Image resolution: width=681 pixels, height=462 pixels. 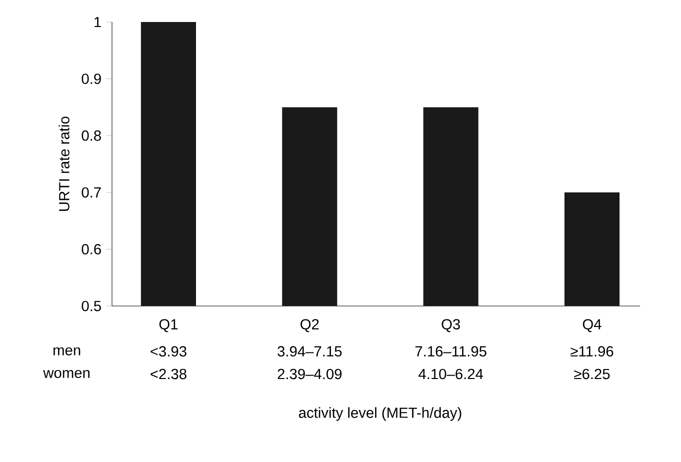 What do you see at coordinates (66, 374) in the screenshot?
I see `text: women` at bounding box center [66, 374].